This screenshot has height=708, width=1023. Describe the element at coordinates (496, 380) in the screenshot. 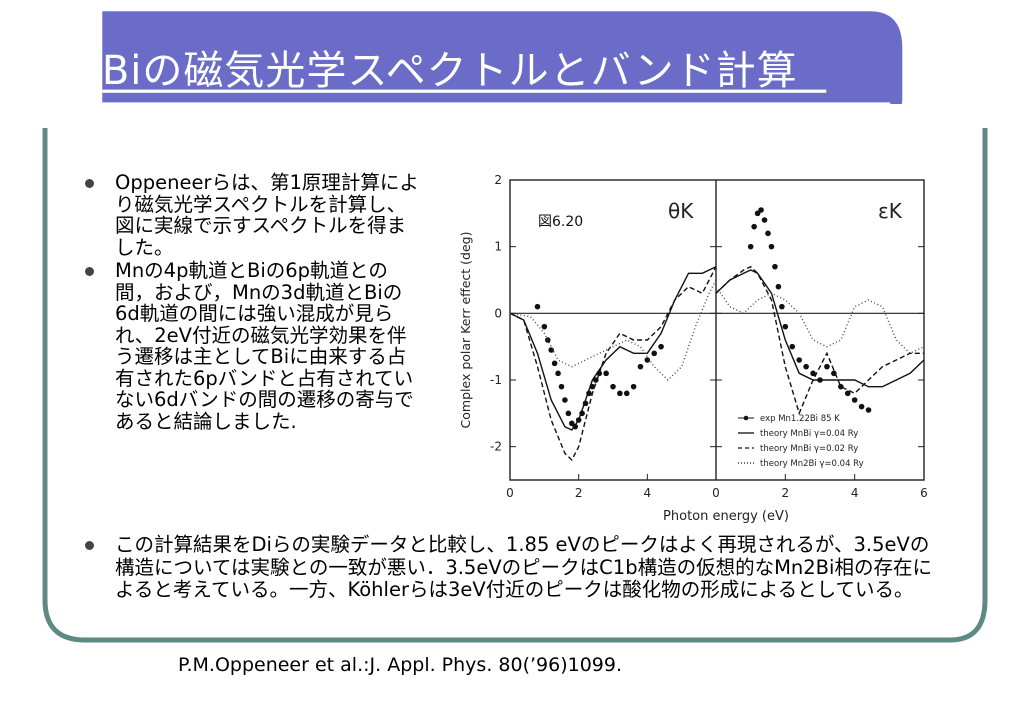

I see `y-tick-label: -1` at that location.